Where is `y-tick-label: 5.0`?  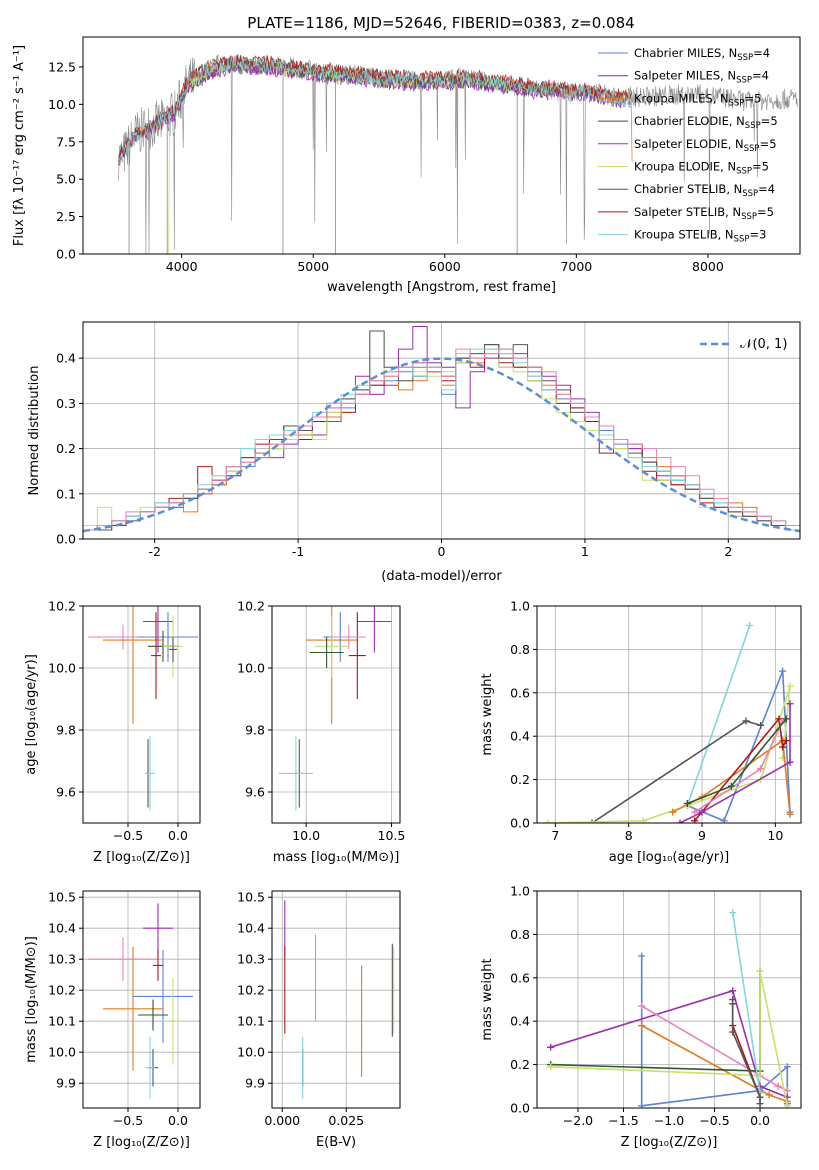
y-tick-label: 5.0 is located at coordinates (66, 179).